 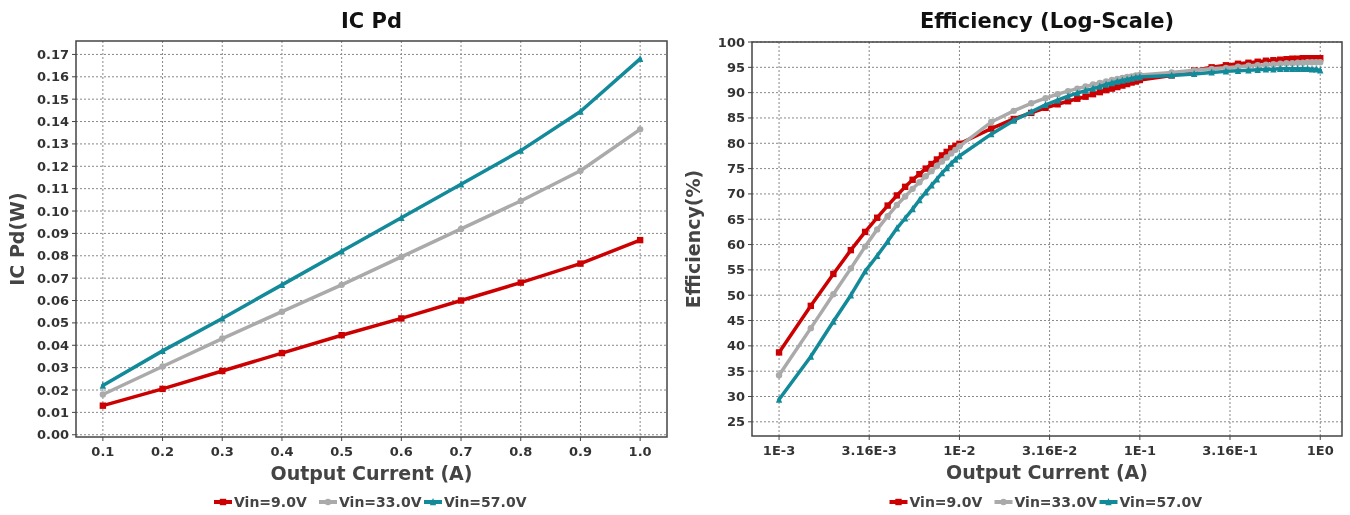 I want to click on y-tick-label: 0.15, so click(x=52, y=99).